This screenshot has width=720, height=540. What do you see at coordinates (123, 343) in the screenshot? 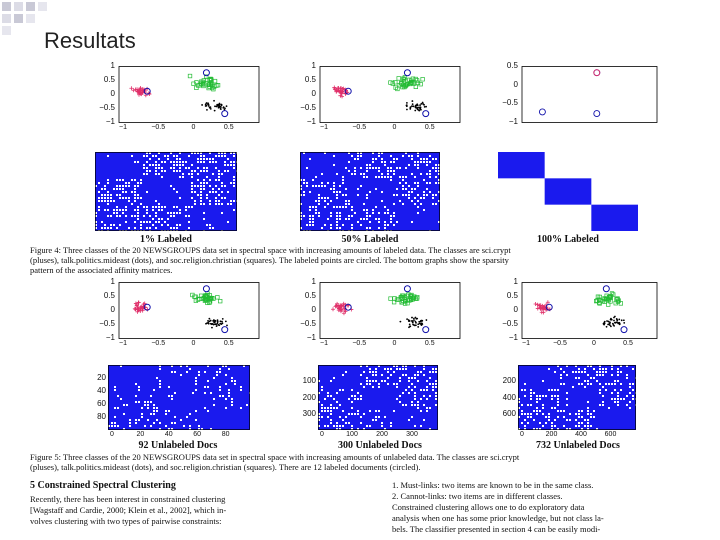
I see `fig5-1-x-tick-label: −1` at bounding box center [123, 343].